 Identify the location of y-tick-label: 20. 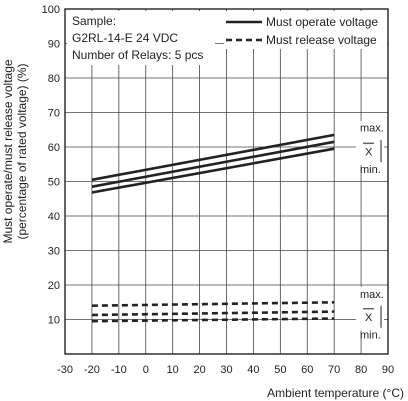
(54, 286).